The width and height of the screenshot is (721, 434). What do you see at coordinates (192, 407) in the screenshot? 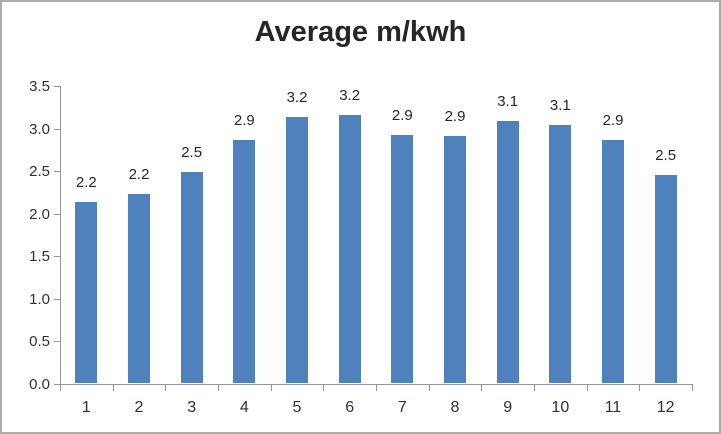
I see `x-category-label: 3` at bounding box center [192, 407].